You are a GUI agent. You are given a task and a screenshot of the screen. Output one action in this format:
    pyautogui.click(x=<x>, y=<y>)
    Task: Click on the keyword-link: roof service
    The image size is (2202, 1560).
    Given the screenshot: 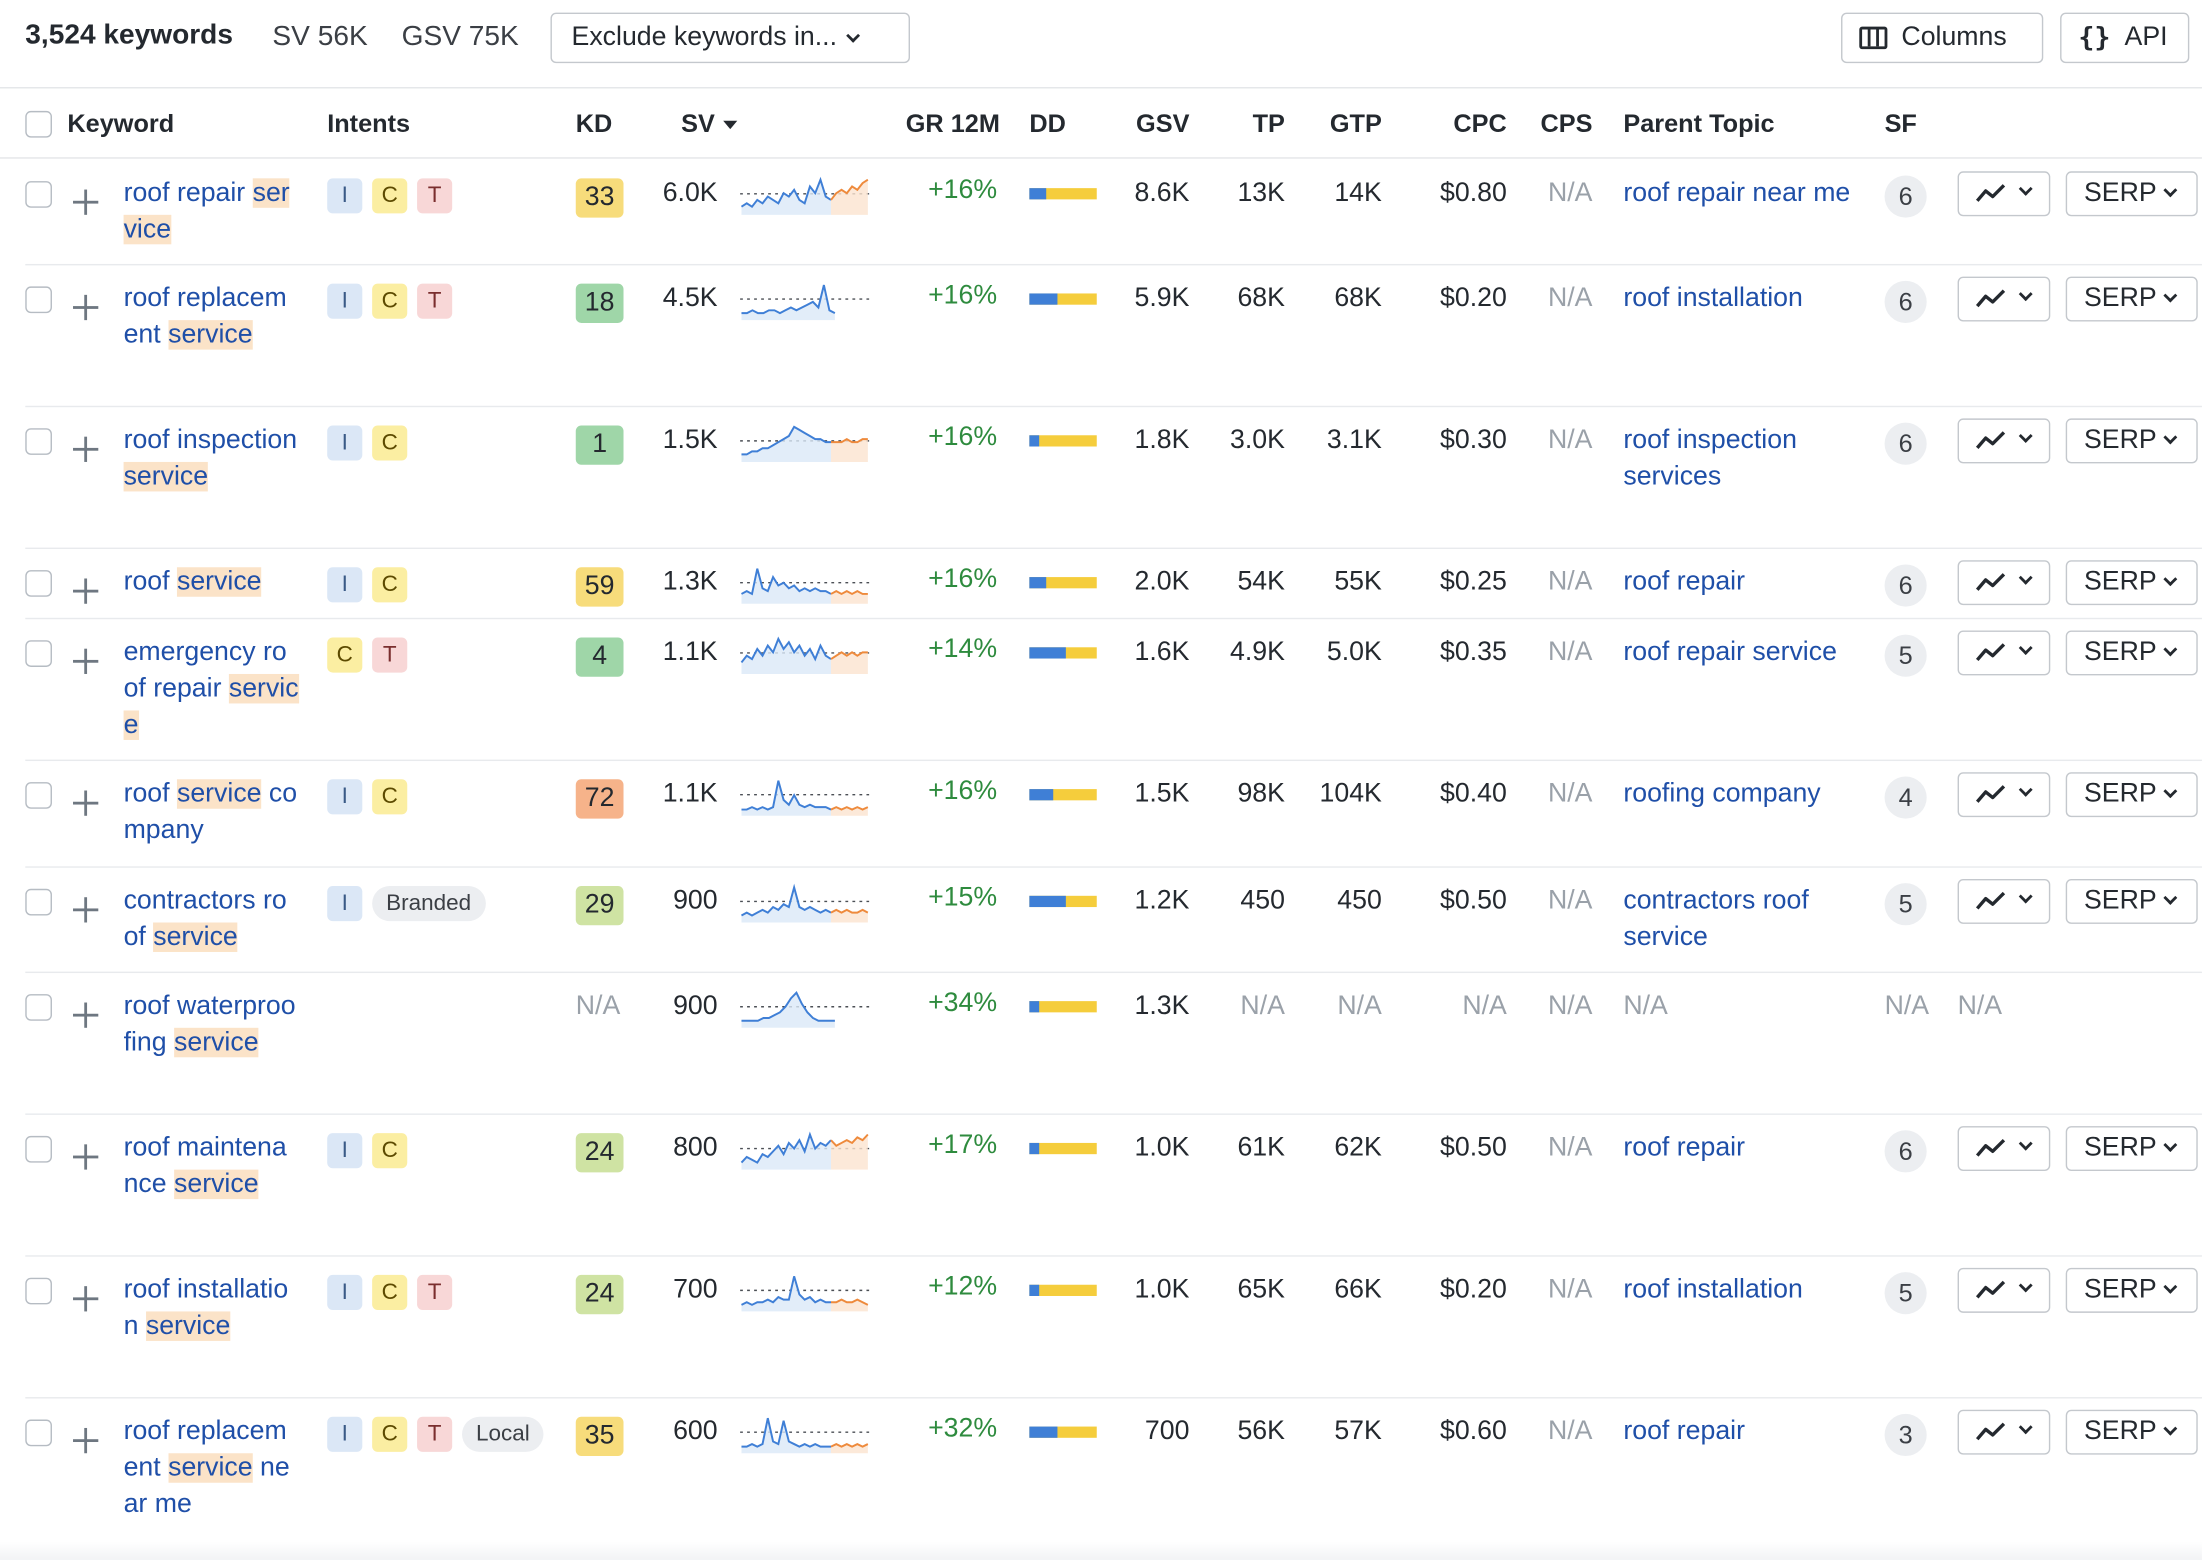 What is the action you would take?
    pyautogui.click(x=212, y=582)
    